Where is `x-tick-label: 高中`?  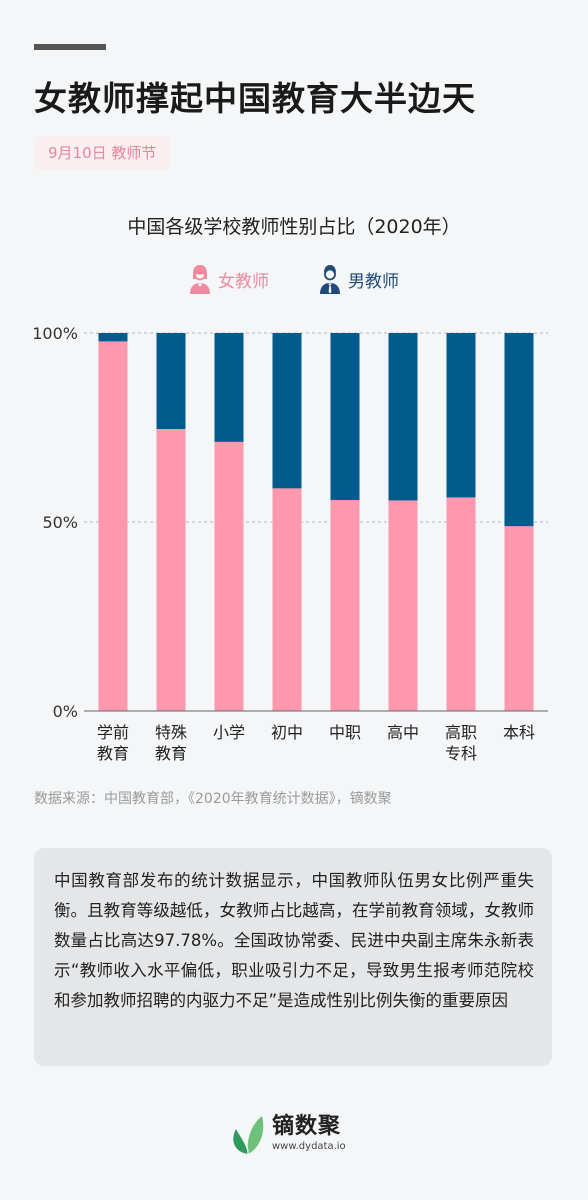 x-tick-label: 高中 is located at coordinates (403, 732).